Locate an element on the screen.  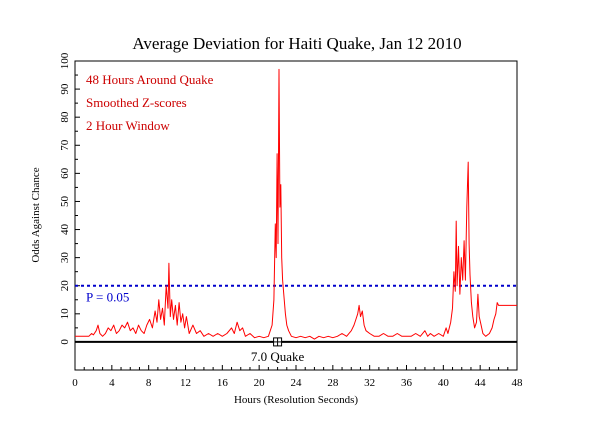
x-tick-label: 36 is located at coordinates (407, 383).